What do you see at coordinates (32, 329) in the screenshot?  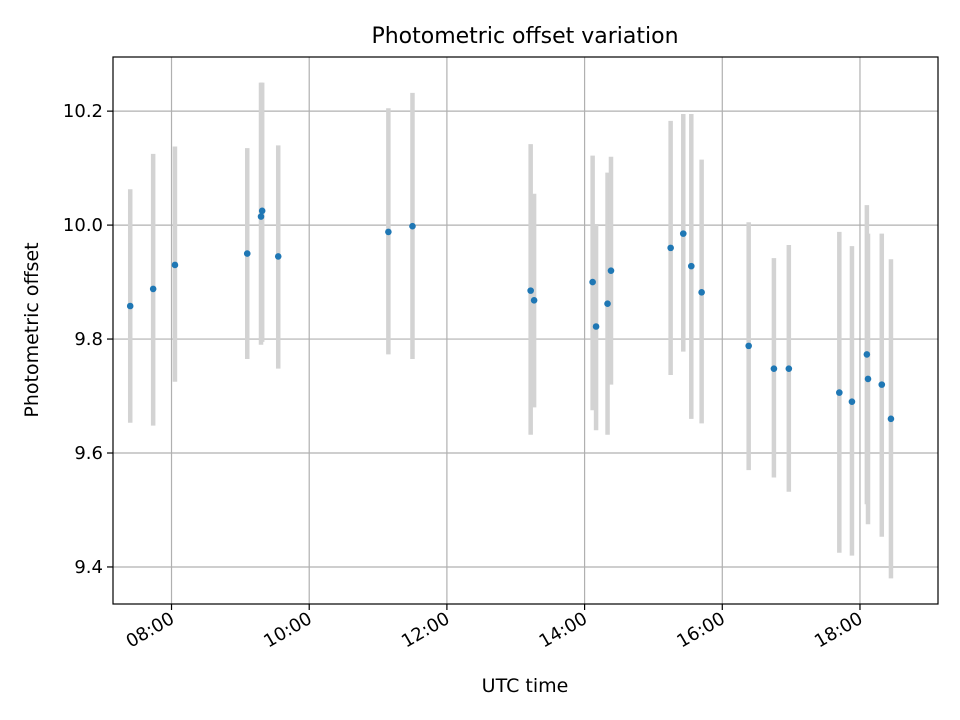 I see `y-axis-label: Photometric offset` at bounding box center [32, 329].